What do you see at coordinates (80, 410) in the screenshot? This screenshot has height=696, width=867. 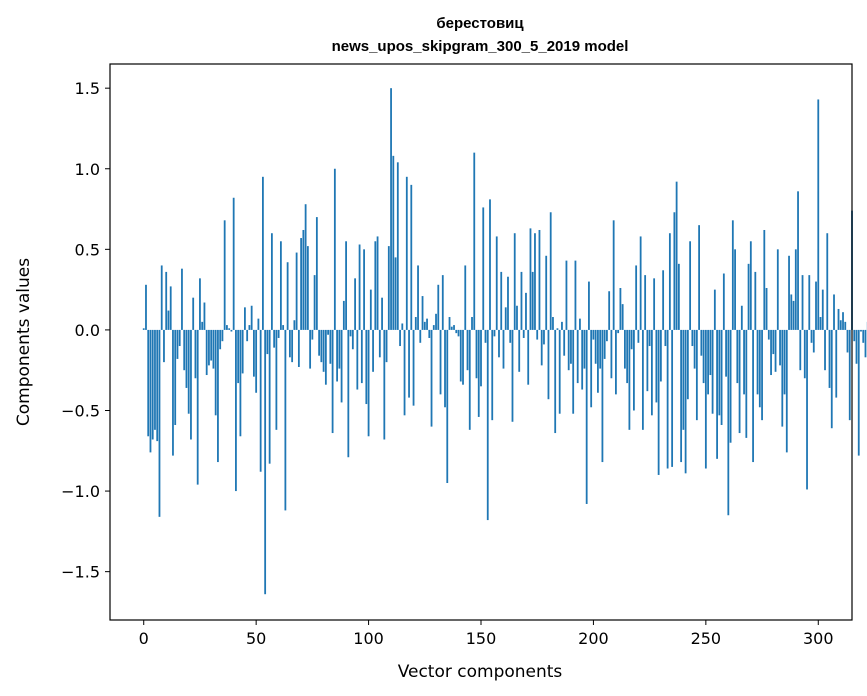 I see `y-tick-label: −0.5` at bounding box center [80, 410].